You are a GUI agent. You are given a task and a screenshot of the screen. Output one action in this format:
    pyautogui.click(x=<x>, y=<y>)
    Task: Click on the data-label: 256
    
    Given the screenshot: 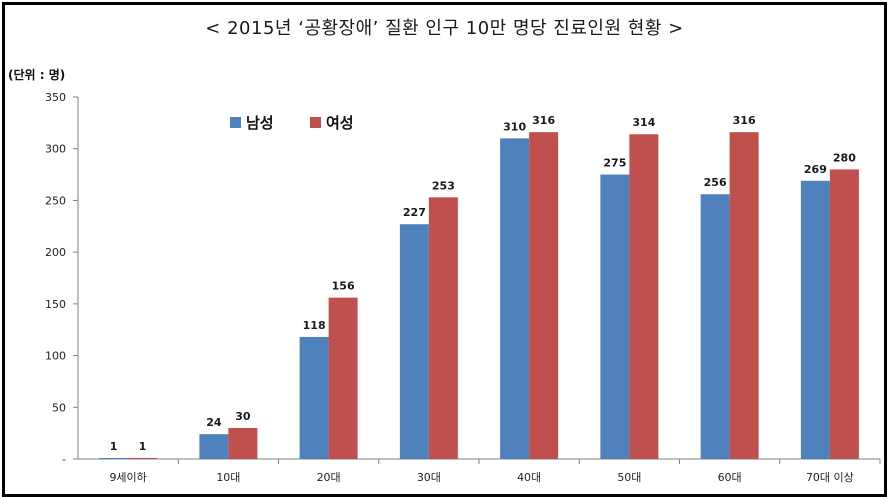 What is the action you would take?
    pyautogui.click(x=715, y=182)
    